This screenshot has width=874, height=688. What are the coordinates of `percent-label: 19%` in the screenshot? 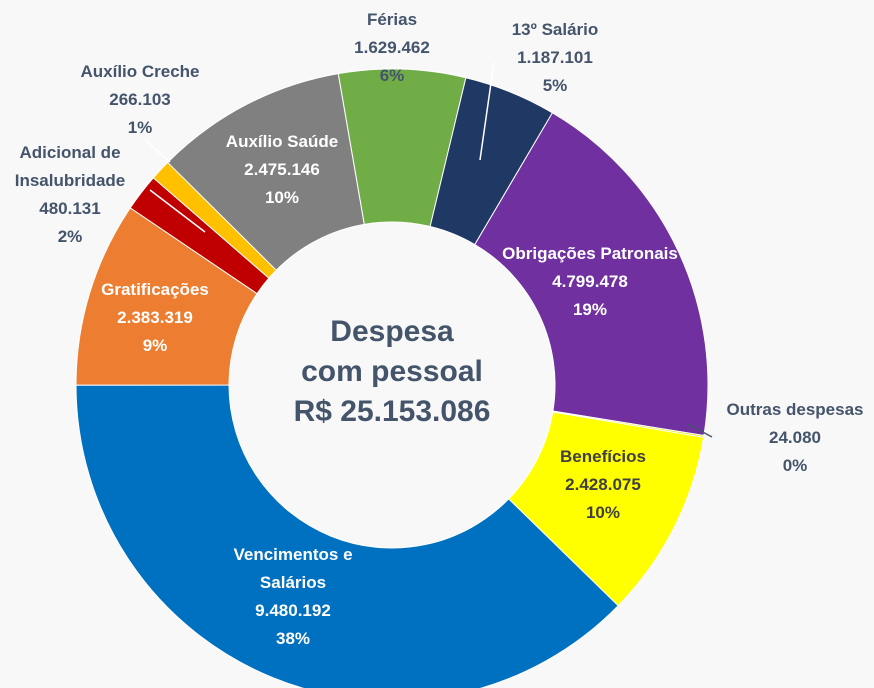 It's located at (590, 309).